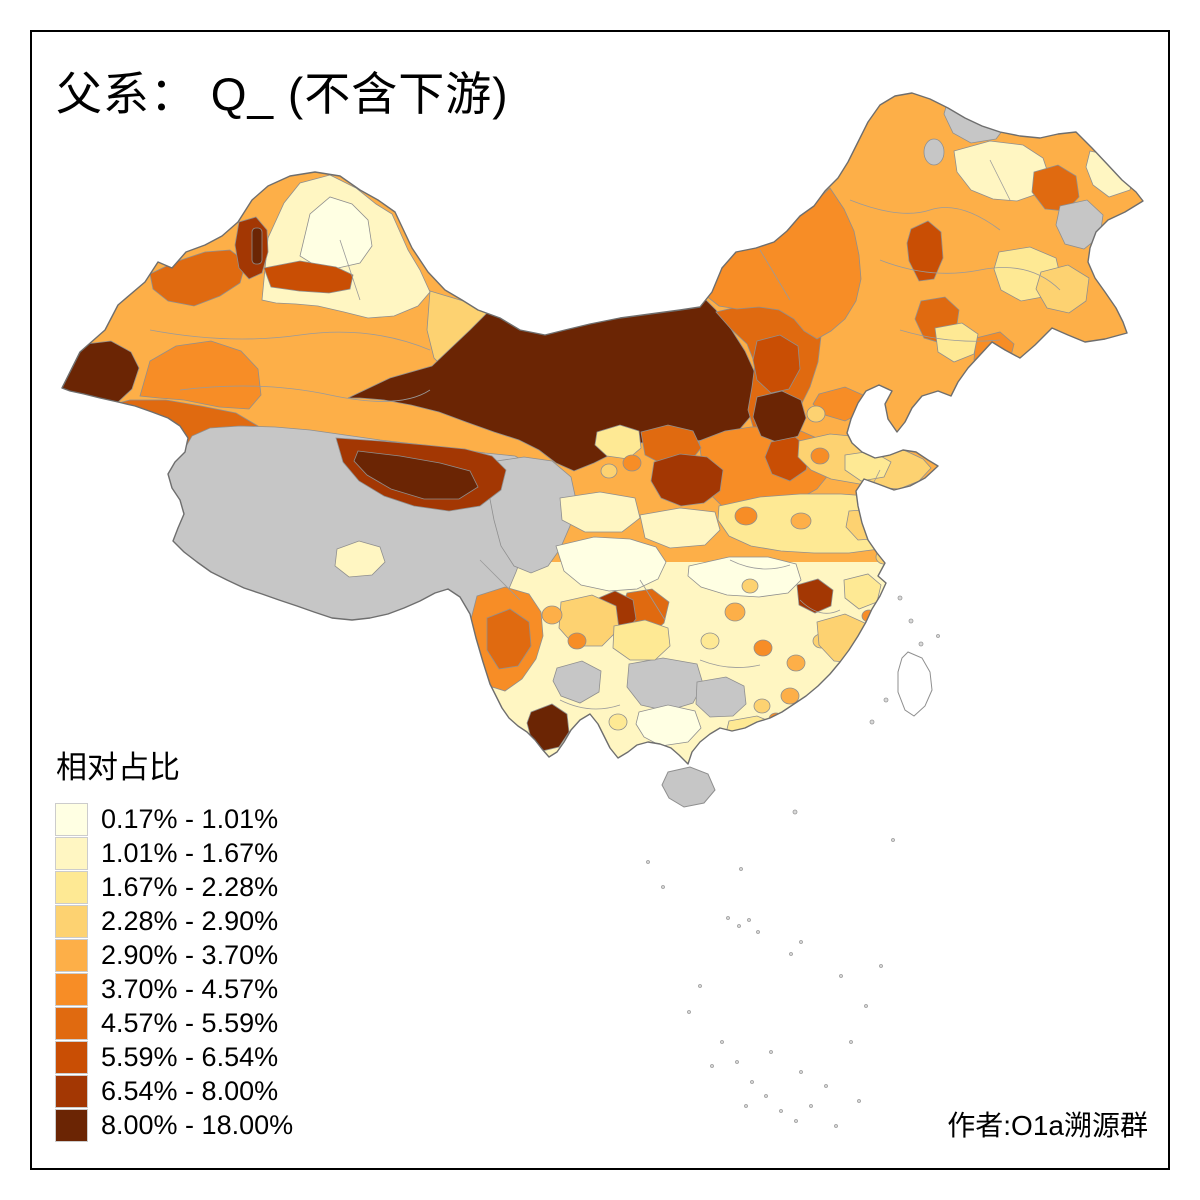 The image size is (1200, 1200). Describe the element at coordinates (190, 1057) in the screenshot. I see `legend-label: 5.59% - 6.54%` at that location.